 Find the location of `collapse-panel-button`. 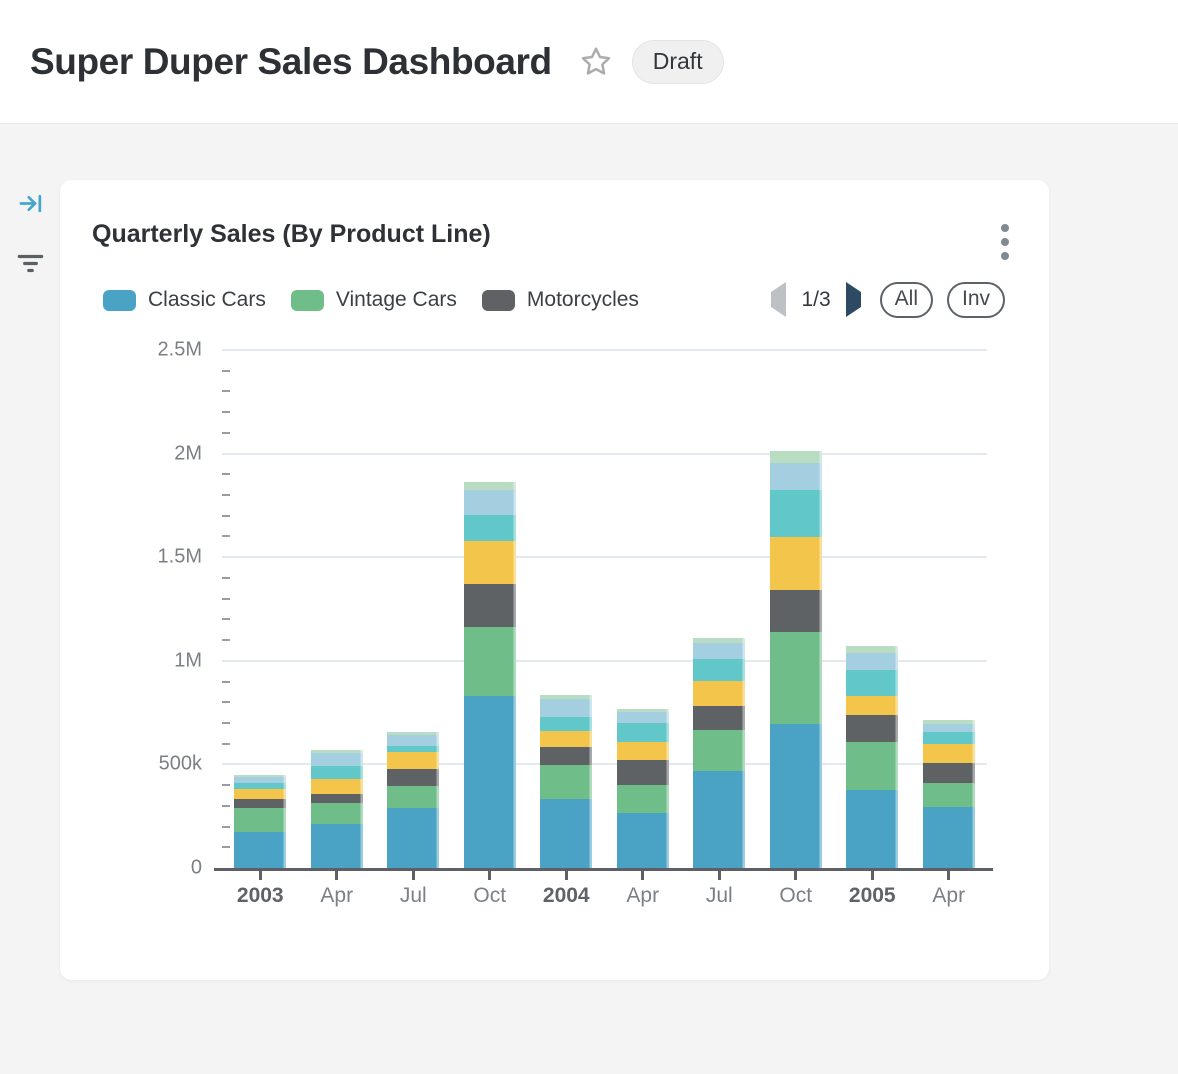

collapse-panel-button is located at coordinates (30, 203).